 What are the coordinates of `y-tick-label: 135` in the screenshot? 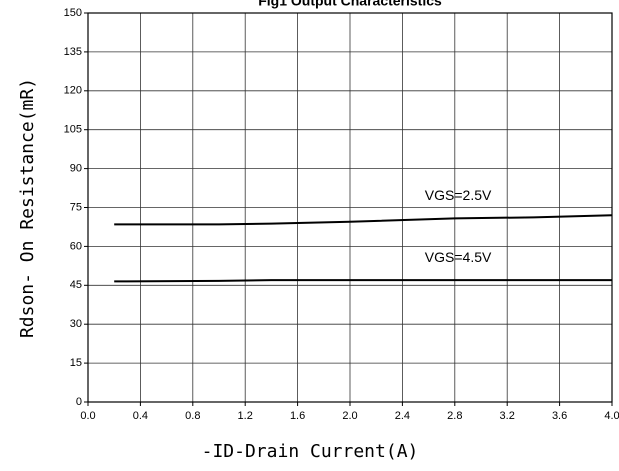 It's located at (73, 52).